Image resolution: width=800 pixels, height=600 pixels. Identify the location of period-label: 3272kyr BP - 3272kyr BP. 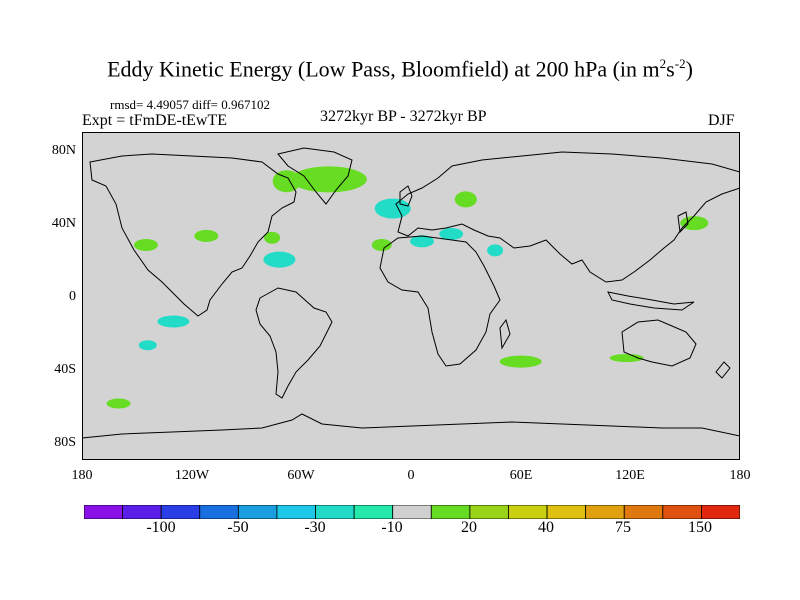
(403, 116).